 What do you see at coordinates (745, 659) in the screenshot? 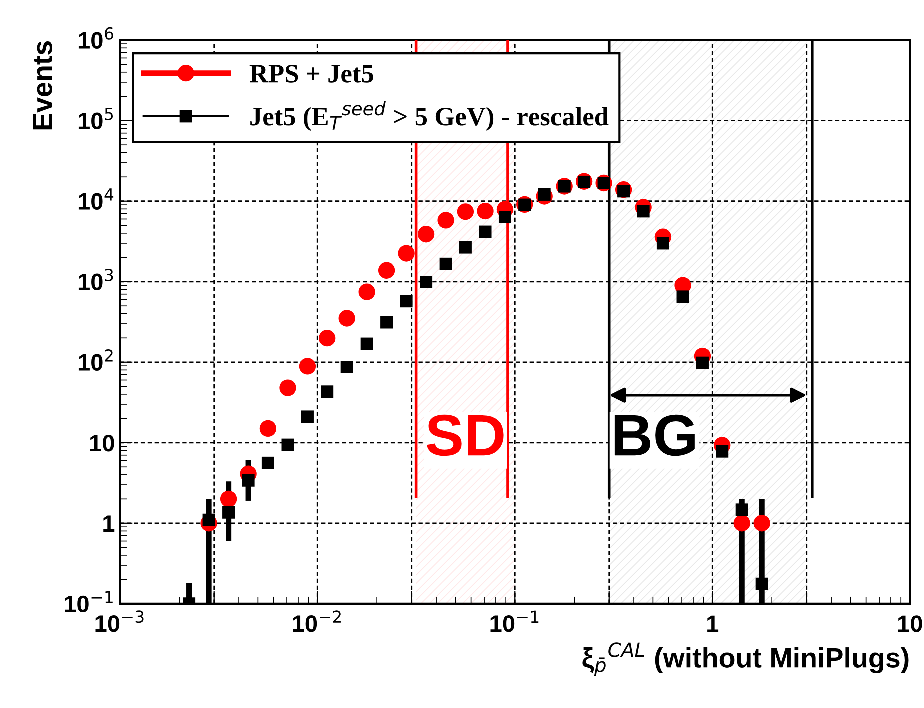
I see `x-axis-title: ξ$_{p̄}$$^{CAL}$ (without MiniPlugs)` at bounding box center [745, 659].